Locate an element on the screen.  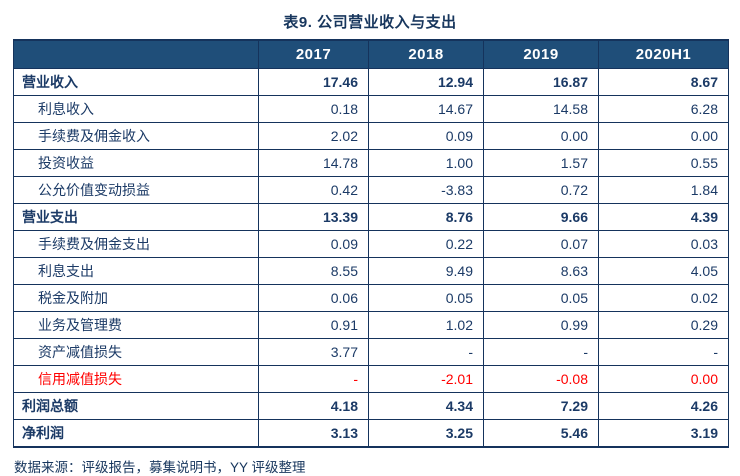
table-row: 手续费及佣金支出 0.09 0.22 0.07 0.03 is located at coordinates (371, 244).